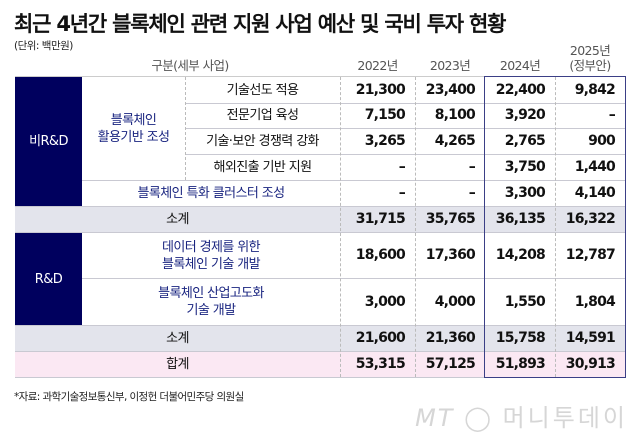  Describe the element at coordinates (590, 255) in the screenshot. I see `value-cell: 12,787` at that location.